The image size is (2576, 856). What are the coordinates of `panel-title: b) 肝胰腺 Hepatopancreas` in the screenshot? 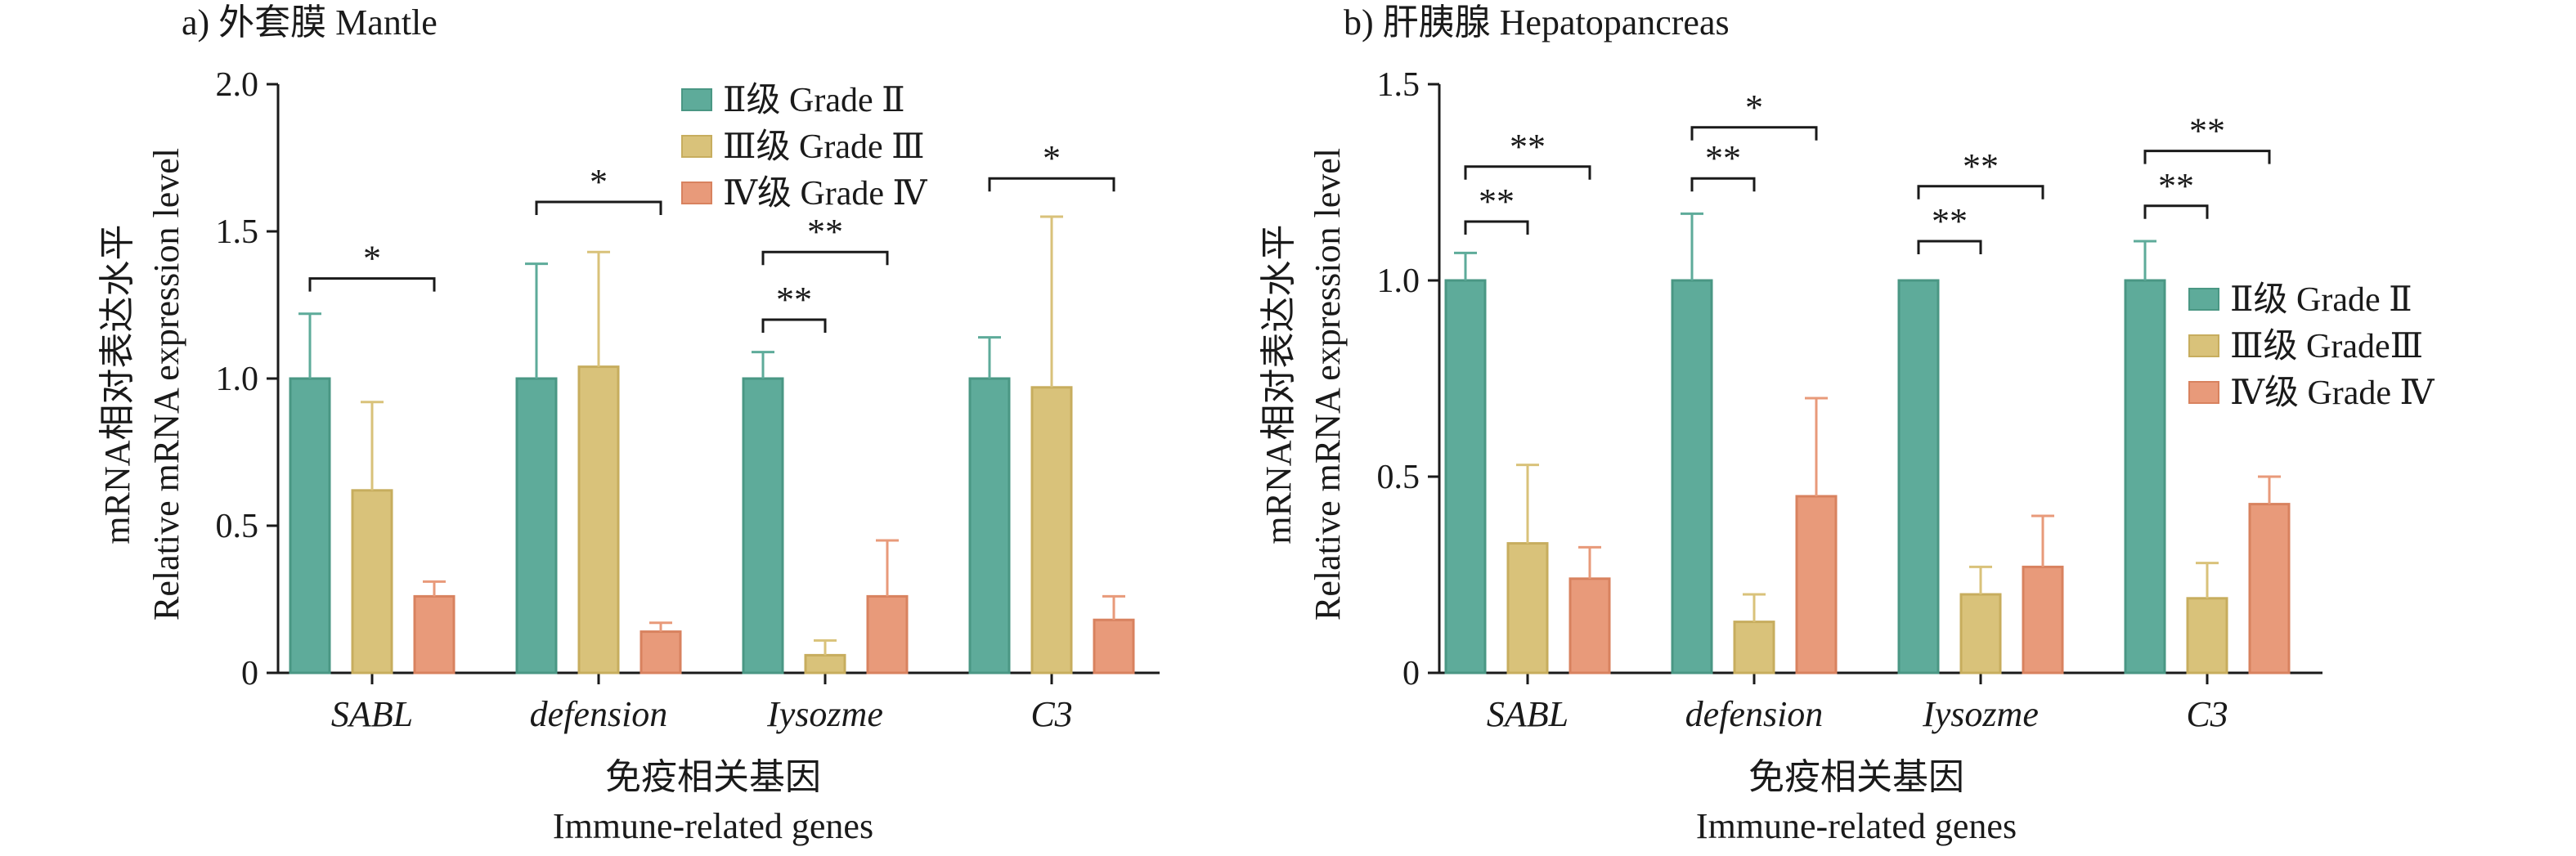 It's located at (1537, 22).